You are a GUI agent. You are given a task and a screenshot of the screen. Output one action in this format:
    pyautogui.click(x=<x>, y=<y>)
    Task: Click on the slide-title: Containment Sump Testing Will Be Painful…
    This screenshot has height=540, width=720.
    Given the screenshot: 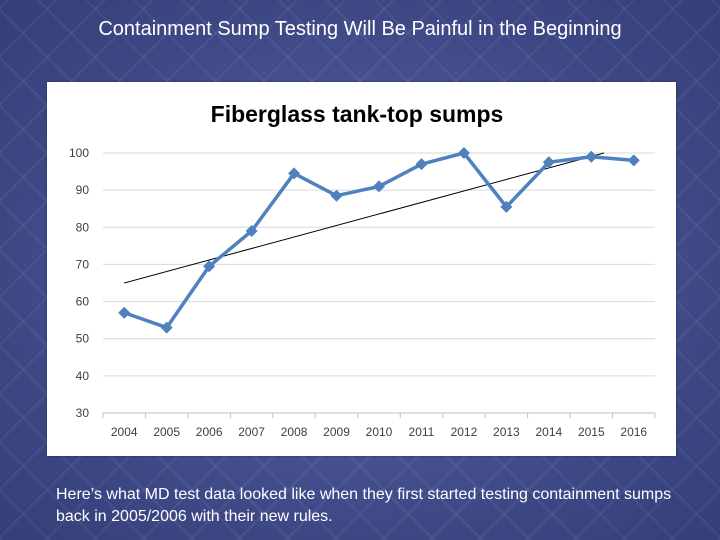 What is the action you would take?
    pyautogui.click(x=360, y=29)
    